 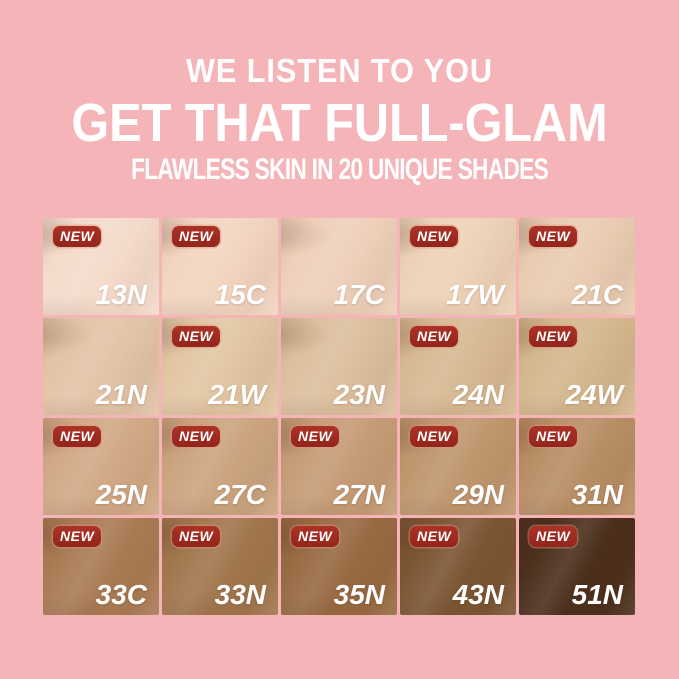 What do you see at coordinates (339, 266) in the screenshot?
I see `shade-swatch-17c: NEW 17C` at bounding box center [339, 266].